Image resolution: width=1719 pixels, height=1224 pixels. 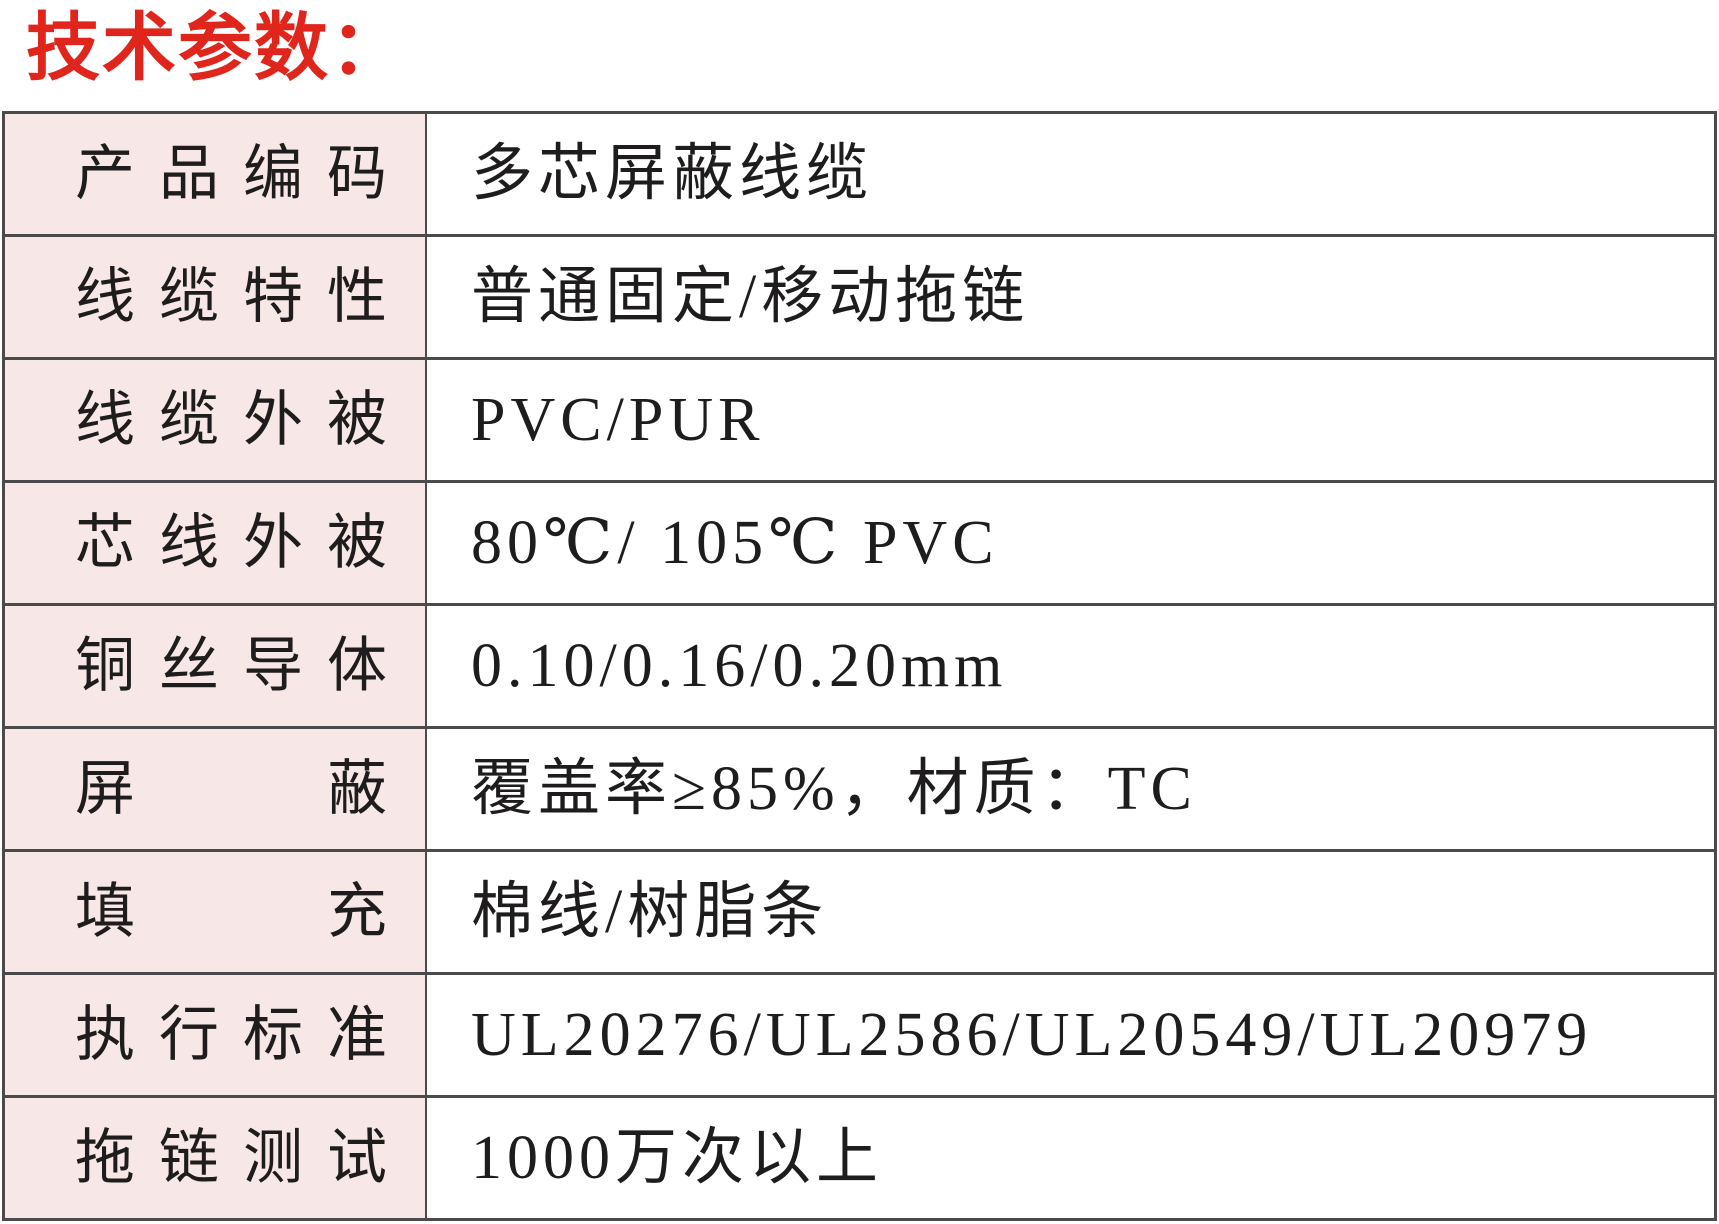 What do you see at coordinates (231, 1035) in the screenshot?
I see `row-label: 执行标准` at bounding box center [231, 1035].